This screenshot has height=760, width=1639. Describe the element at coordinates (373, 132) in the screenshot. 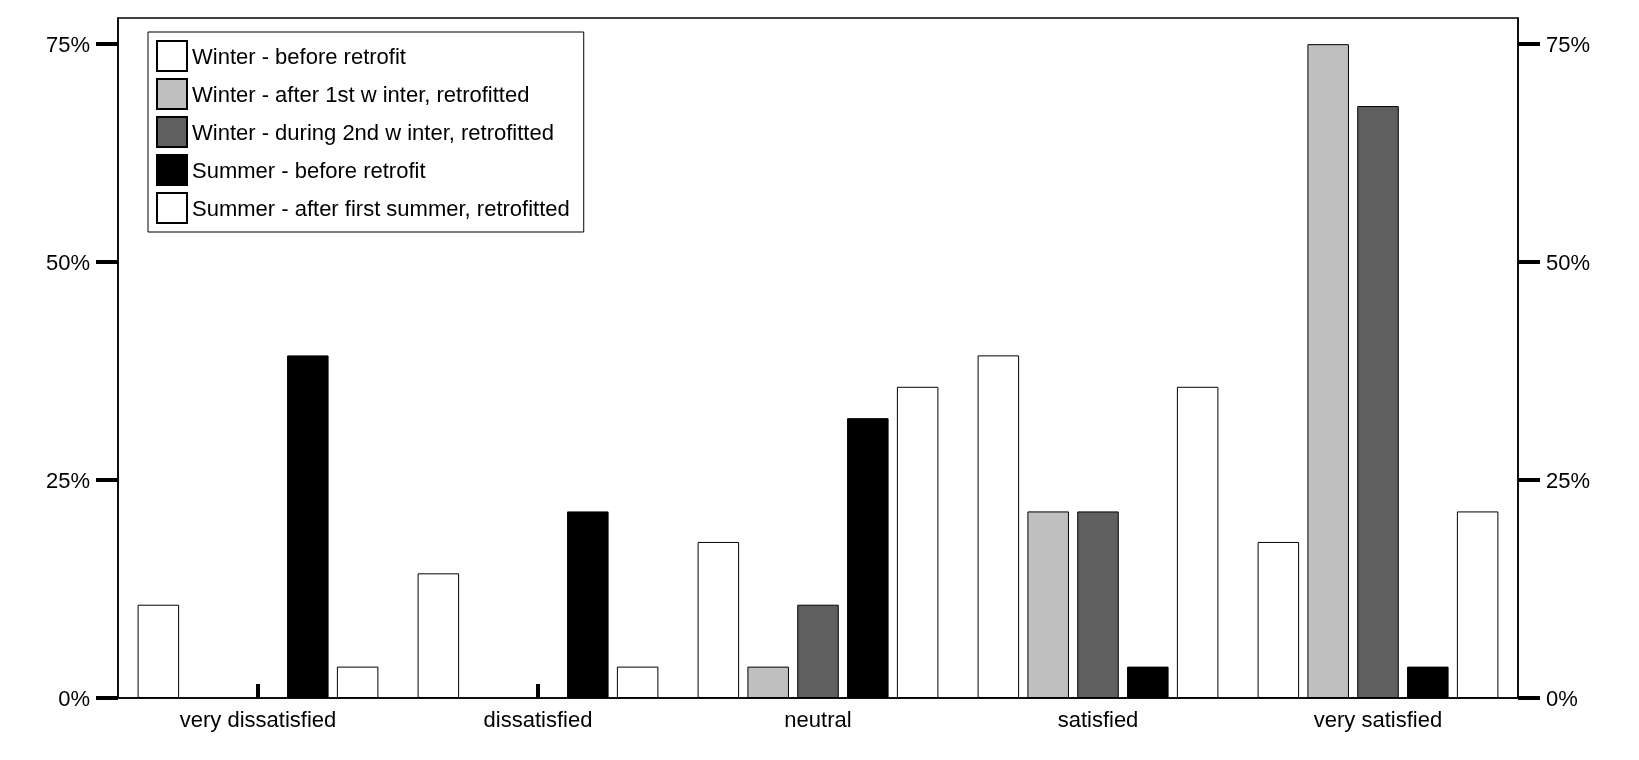

I see `legend-label: Winter - during 2nd w inter, retrofitted` at that location.